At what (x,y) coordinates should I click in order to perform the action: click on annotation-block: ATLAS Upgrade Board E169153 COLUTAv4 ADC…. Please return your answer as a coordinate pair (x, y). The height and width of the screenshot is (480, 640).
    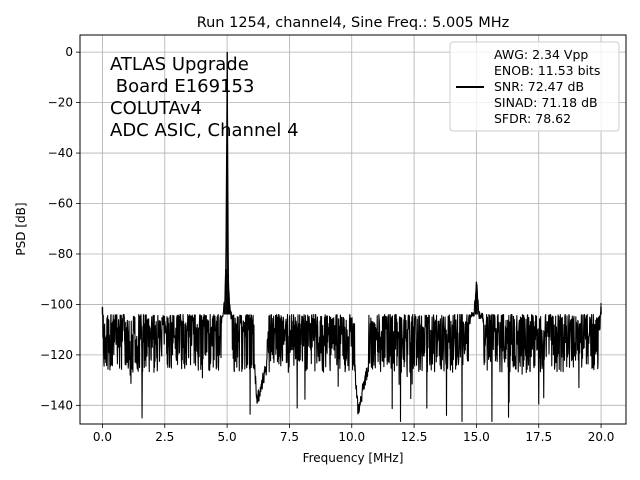
    Looking at the image, I should click on (204, 97).